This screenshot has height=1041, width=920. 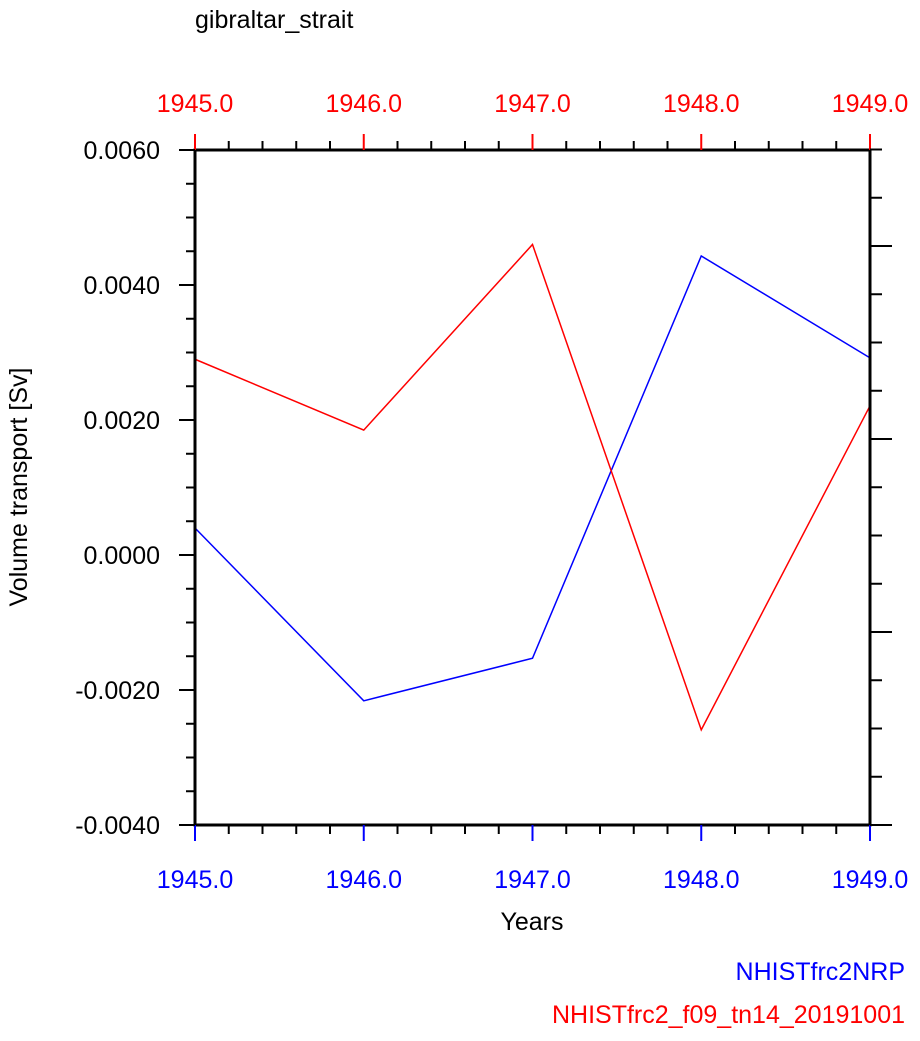 What do you see at coordinates (701, 104) in the screenshot?
I see `top-x-tick-label: 1948.0` at bounding box center [701, 104].